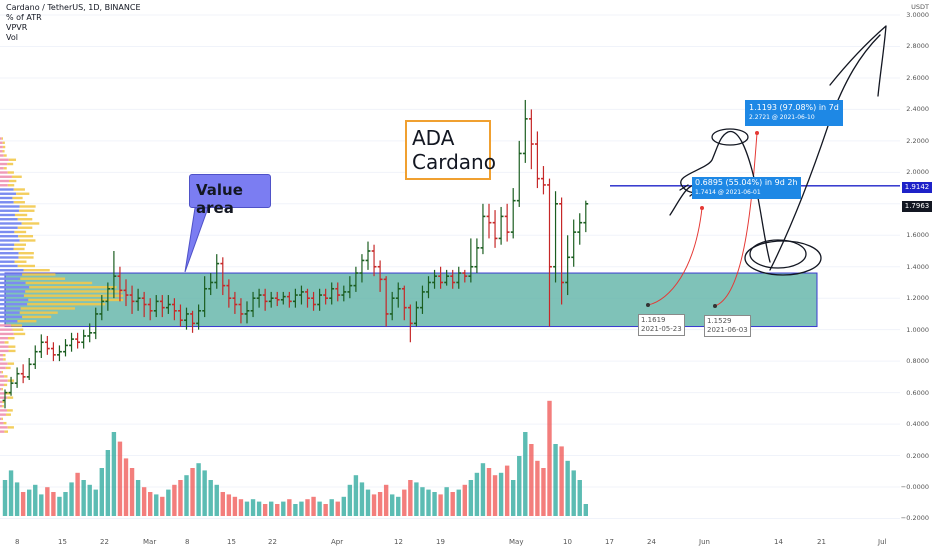 This screenshot has width=932, height=550. I want to click on indicator-vpvr: VPVR, so click(17, 27).